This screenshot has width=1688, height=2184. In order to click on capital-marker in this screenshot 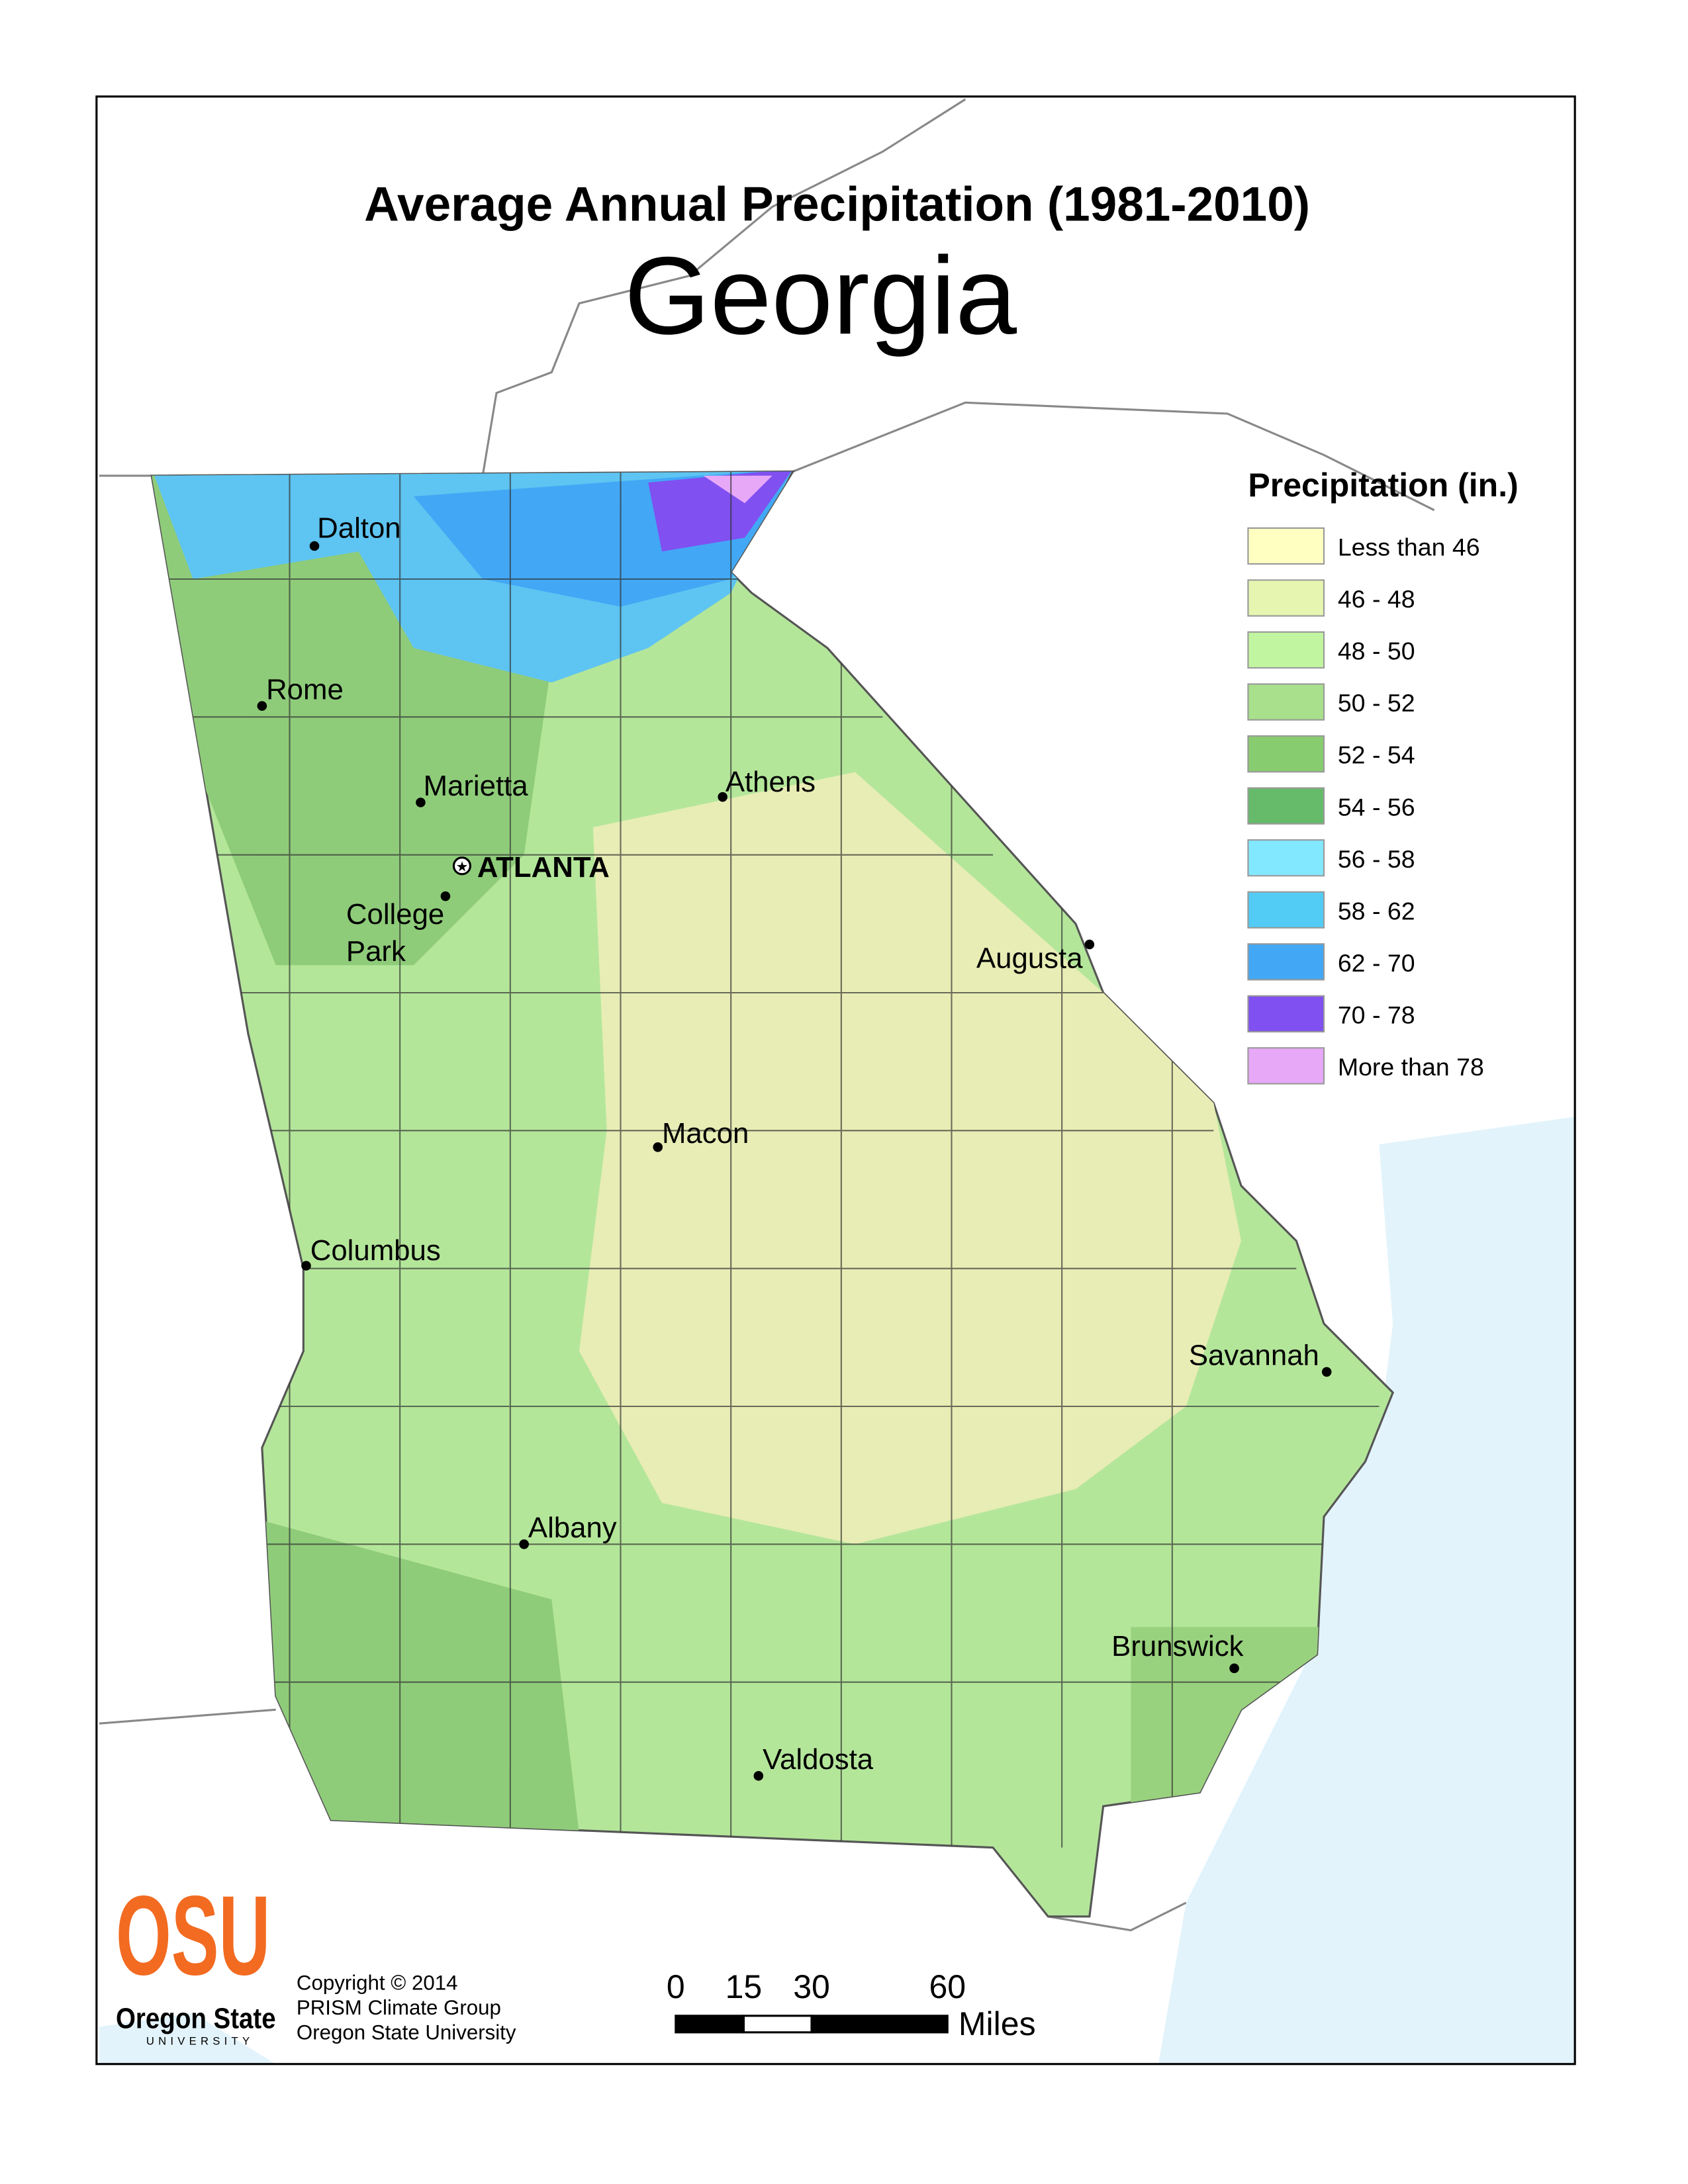, I will do `click(461, 866)`.